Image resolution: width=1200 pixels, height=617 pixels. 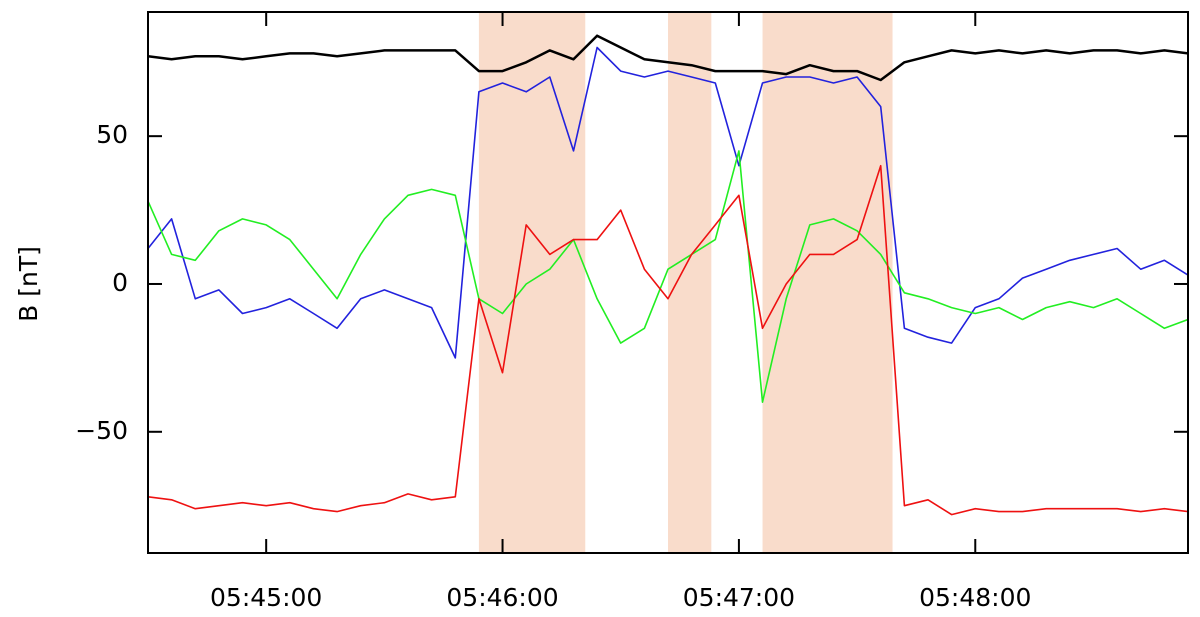 What do you see at coordinates (101, 430) in the screenshot?
I see `y-tick-label: −50` at bounding box center [101, 430].